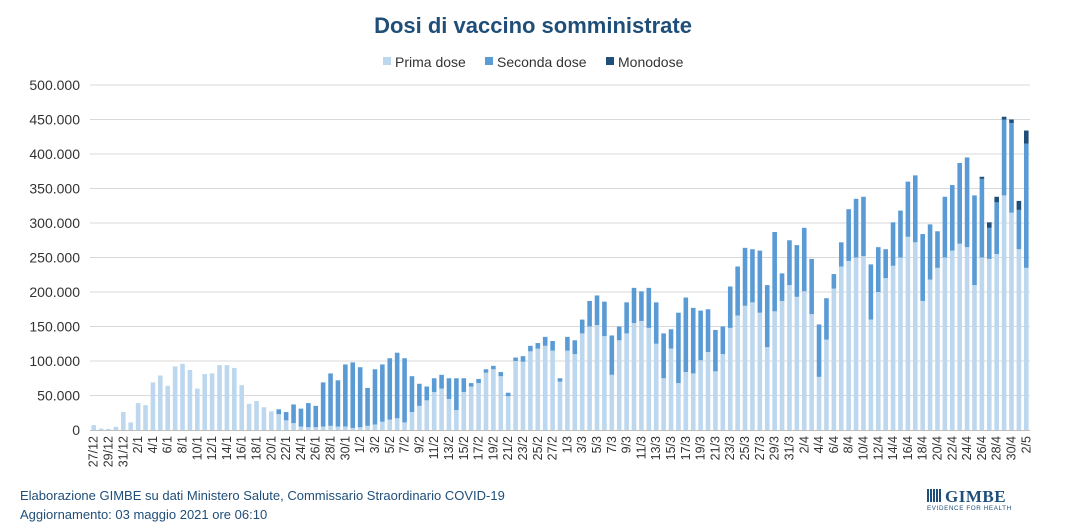 This screenshot has height=530, width=1066. I want to click on x-tick-label: 19/2, so click(493, 448).